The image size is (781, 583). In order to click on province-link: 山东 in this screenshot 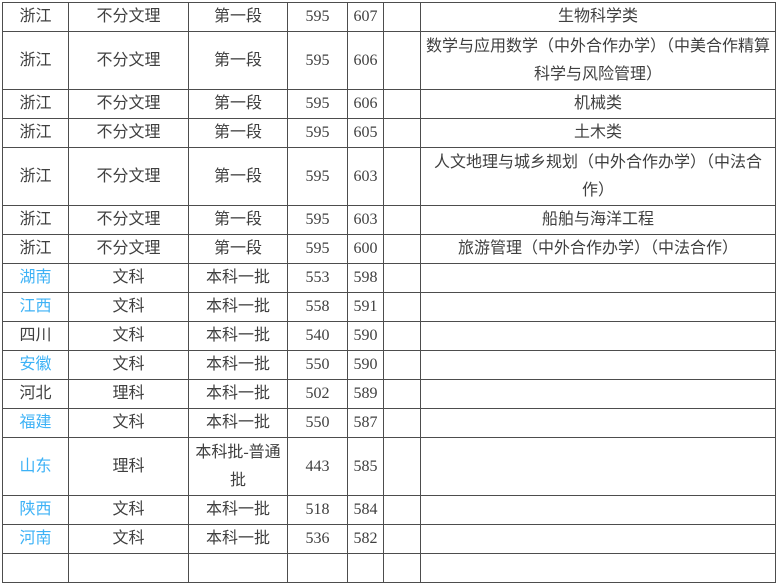, I will do `click(35, 466)`.